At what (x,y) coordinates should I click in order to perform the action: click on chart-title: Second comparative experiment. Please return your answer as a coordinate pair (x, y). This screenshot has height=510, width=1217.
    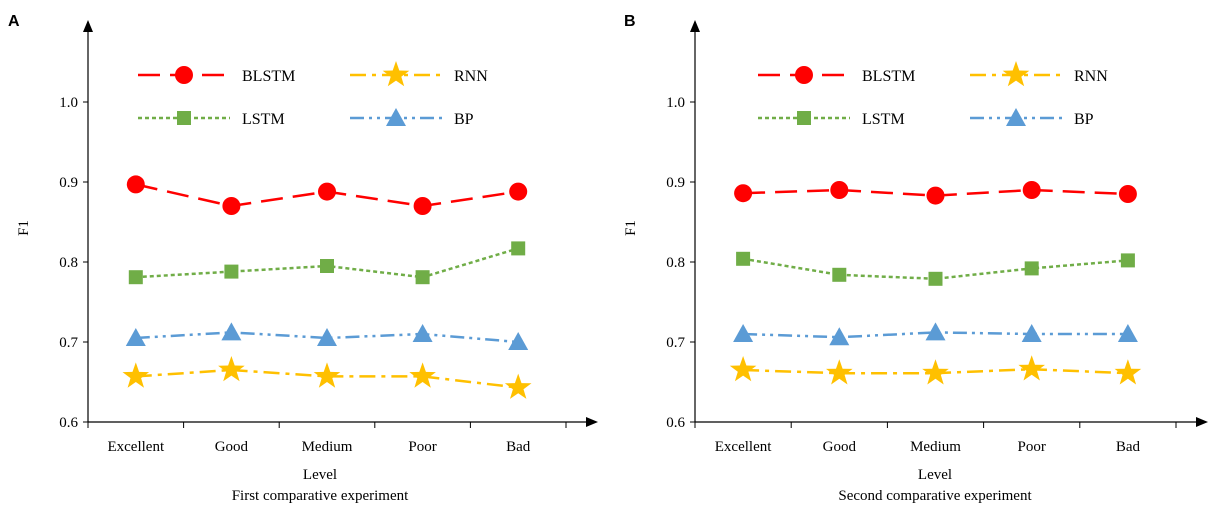
    Looking at the image, I should click on (935, 496).